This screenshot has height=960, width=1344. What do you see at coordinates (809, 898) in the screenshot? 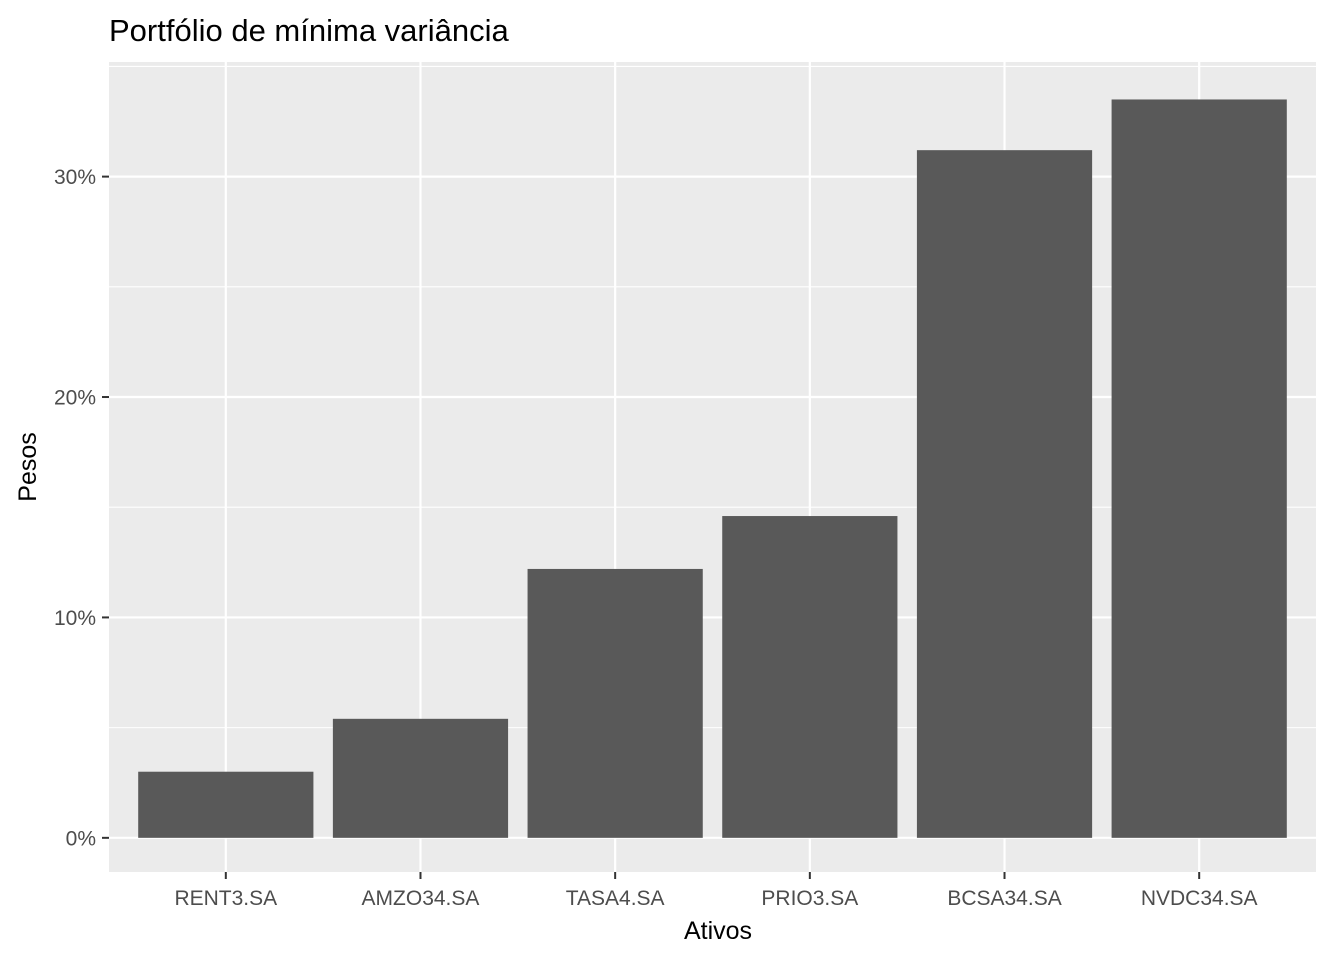
I see `x-tick-label: PRIO3.SA` at bounding box center [809, 898].